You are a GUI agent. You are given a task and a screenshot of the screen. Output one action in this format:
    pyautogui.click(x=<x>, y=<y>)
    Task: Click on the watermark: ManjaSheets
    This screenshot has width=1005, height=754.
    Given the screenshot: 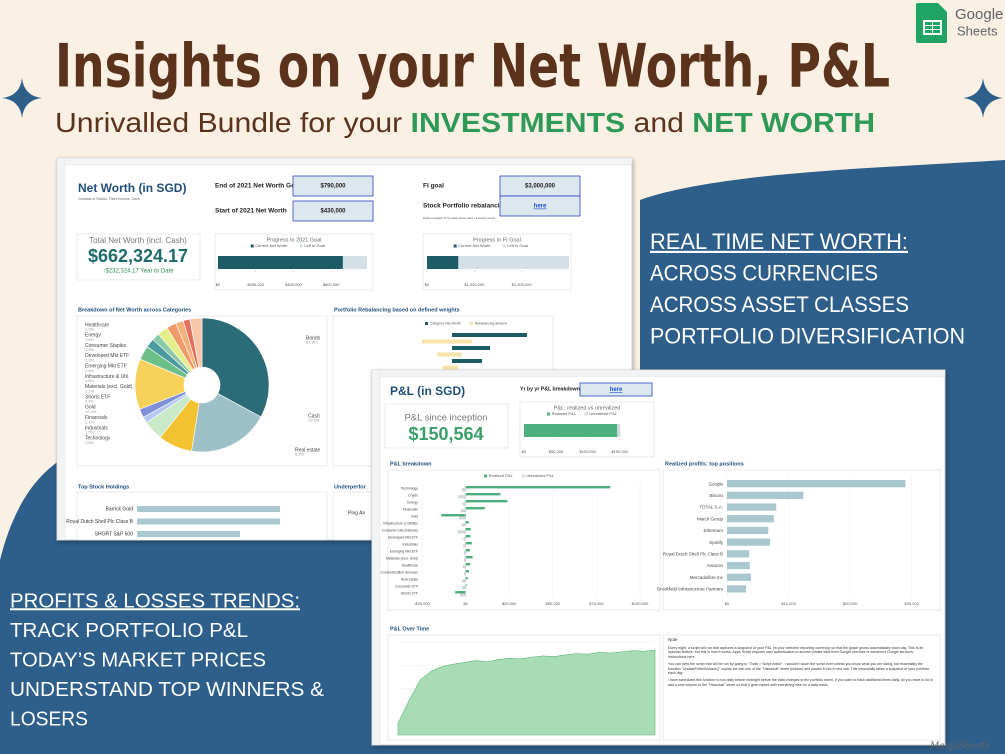 What is the action you would take?
    pyautogui.click(x=959, y=747)
    